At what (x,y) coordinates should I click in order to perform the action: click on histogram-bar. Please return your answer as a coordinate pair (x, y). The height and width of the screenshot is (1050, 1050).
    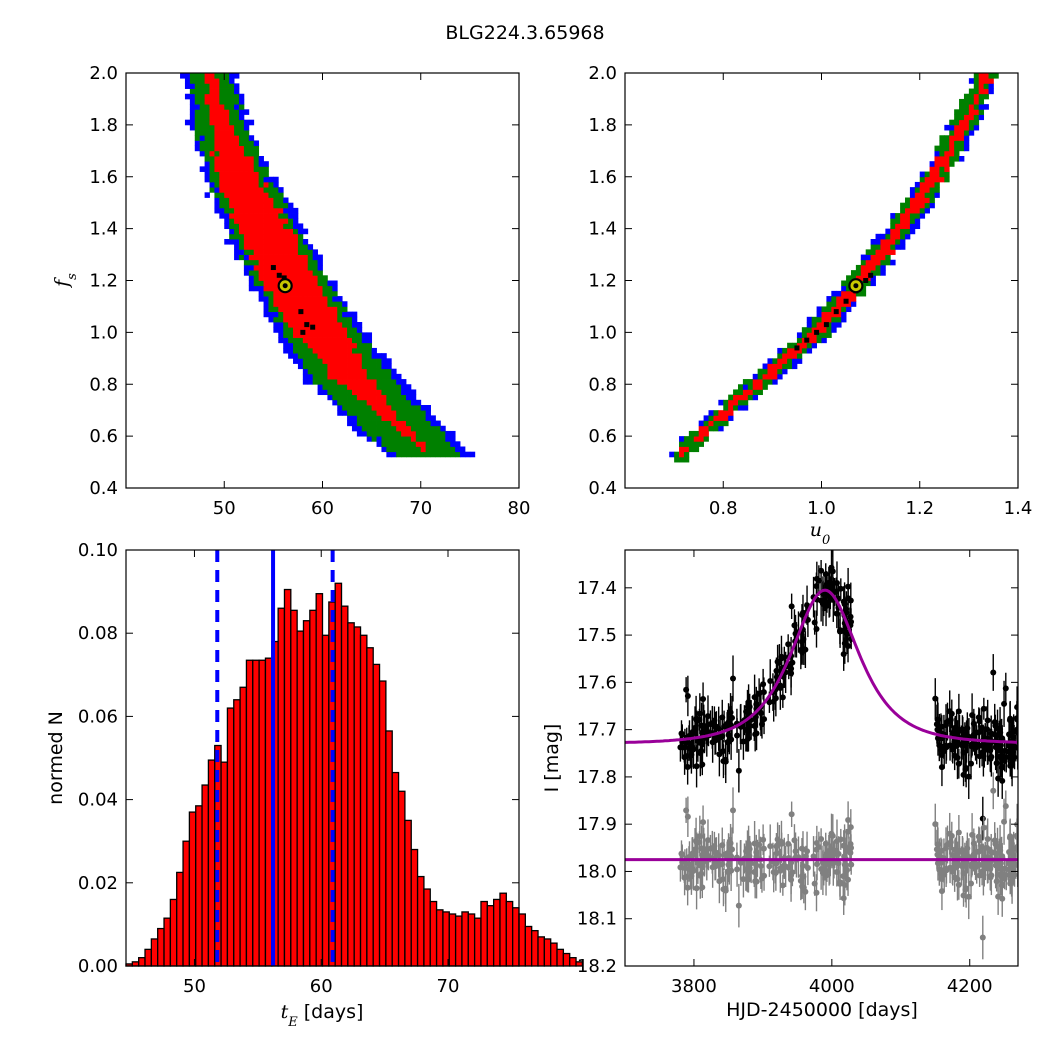
    Looking at the image, I should click on (224, 864).